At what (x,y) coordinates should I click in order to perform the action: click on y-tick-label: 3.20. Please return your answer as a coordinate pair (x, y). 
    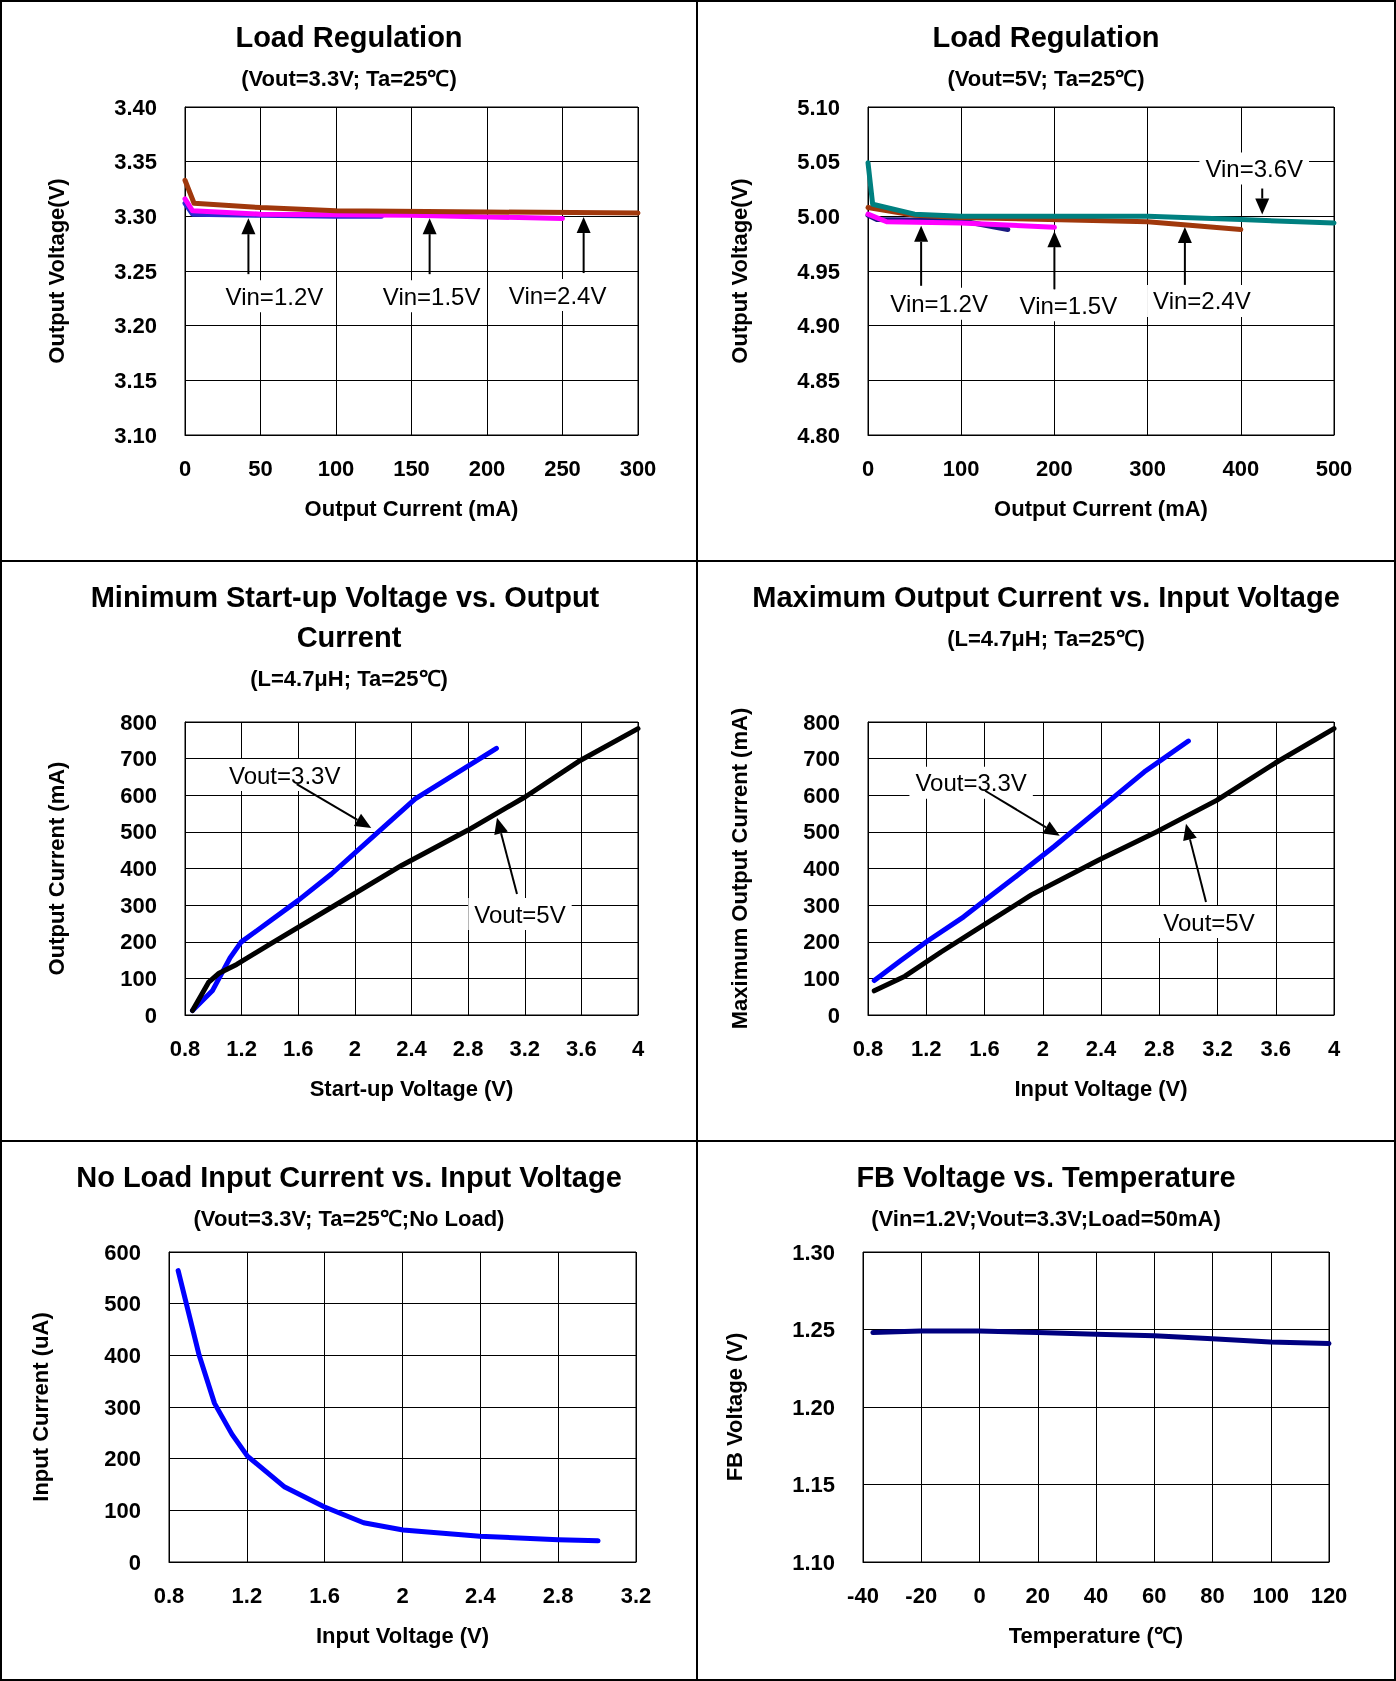
    Looking at the image, I should click on (135, 326).